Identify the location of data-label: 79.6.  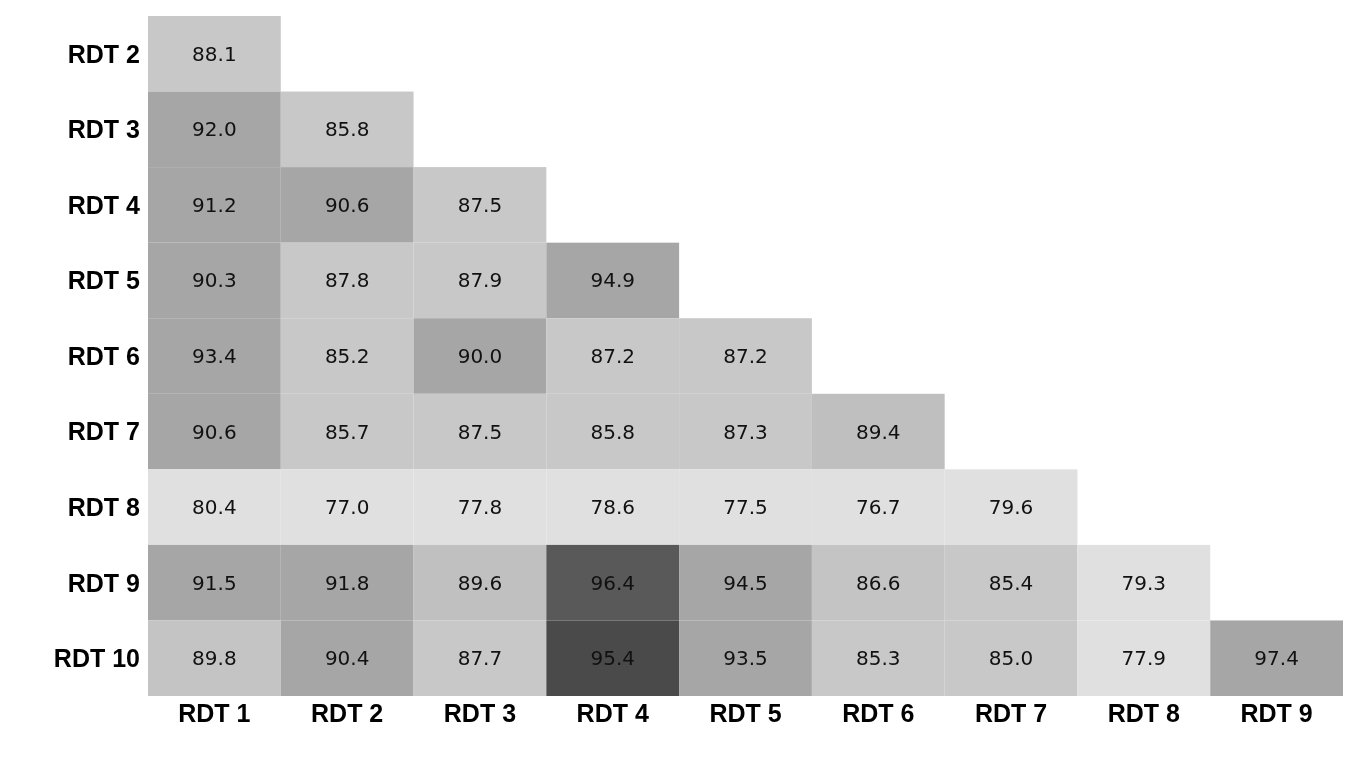
(1011, 507).